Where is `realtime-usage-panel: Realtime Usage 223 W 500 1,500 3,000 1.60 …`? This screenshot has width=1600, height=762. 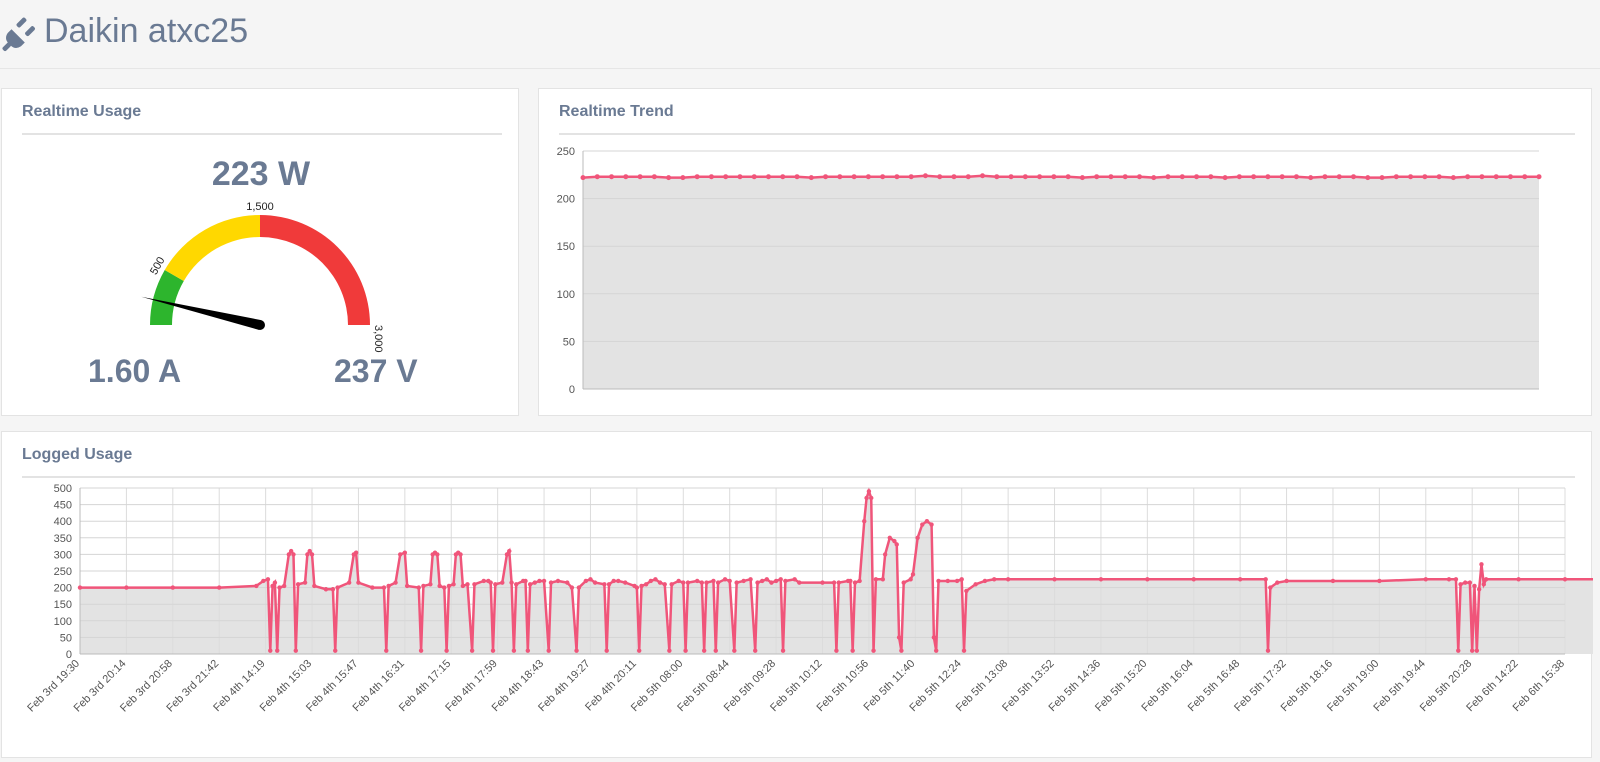 realtime-usage-panel: Realtime Usage 223 W 500 1,500 3,000 1.60 … is located at coordinates (260, 252).